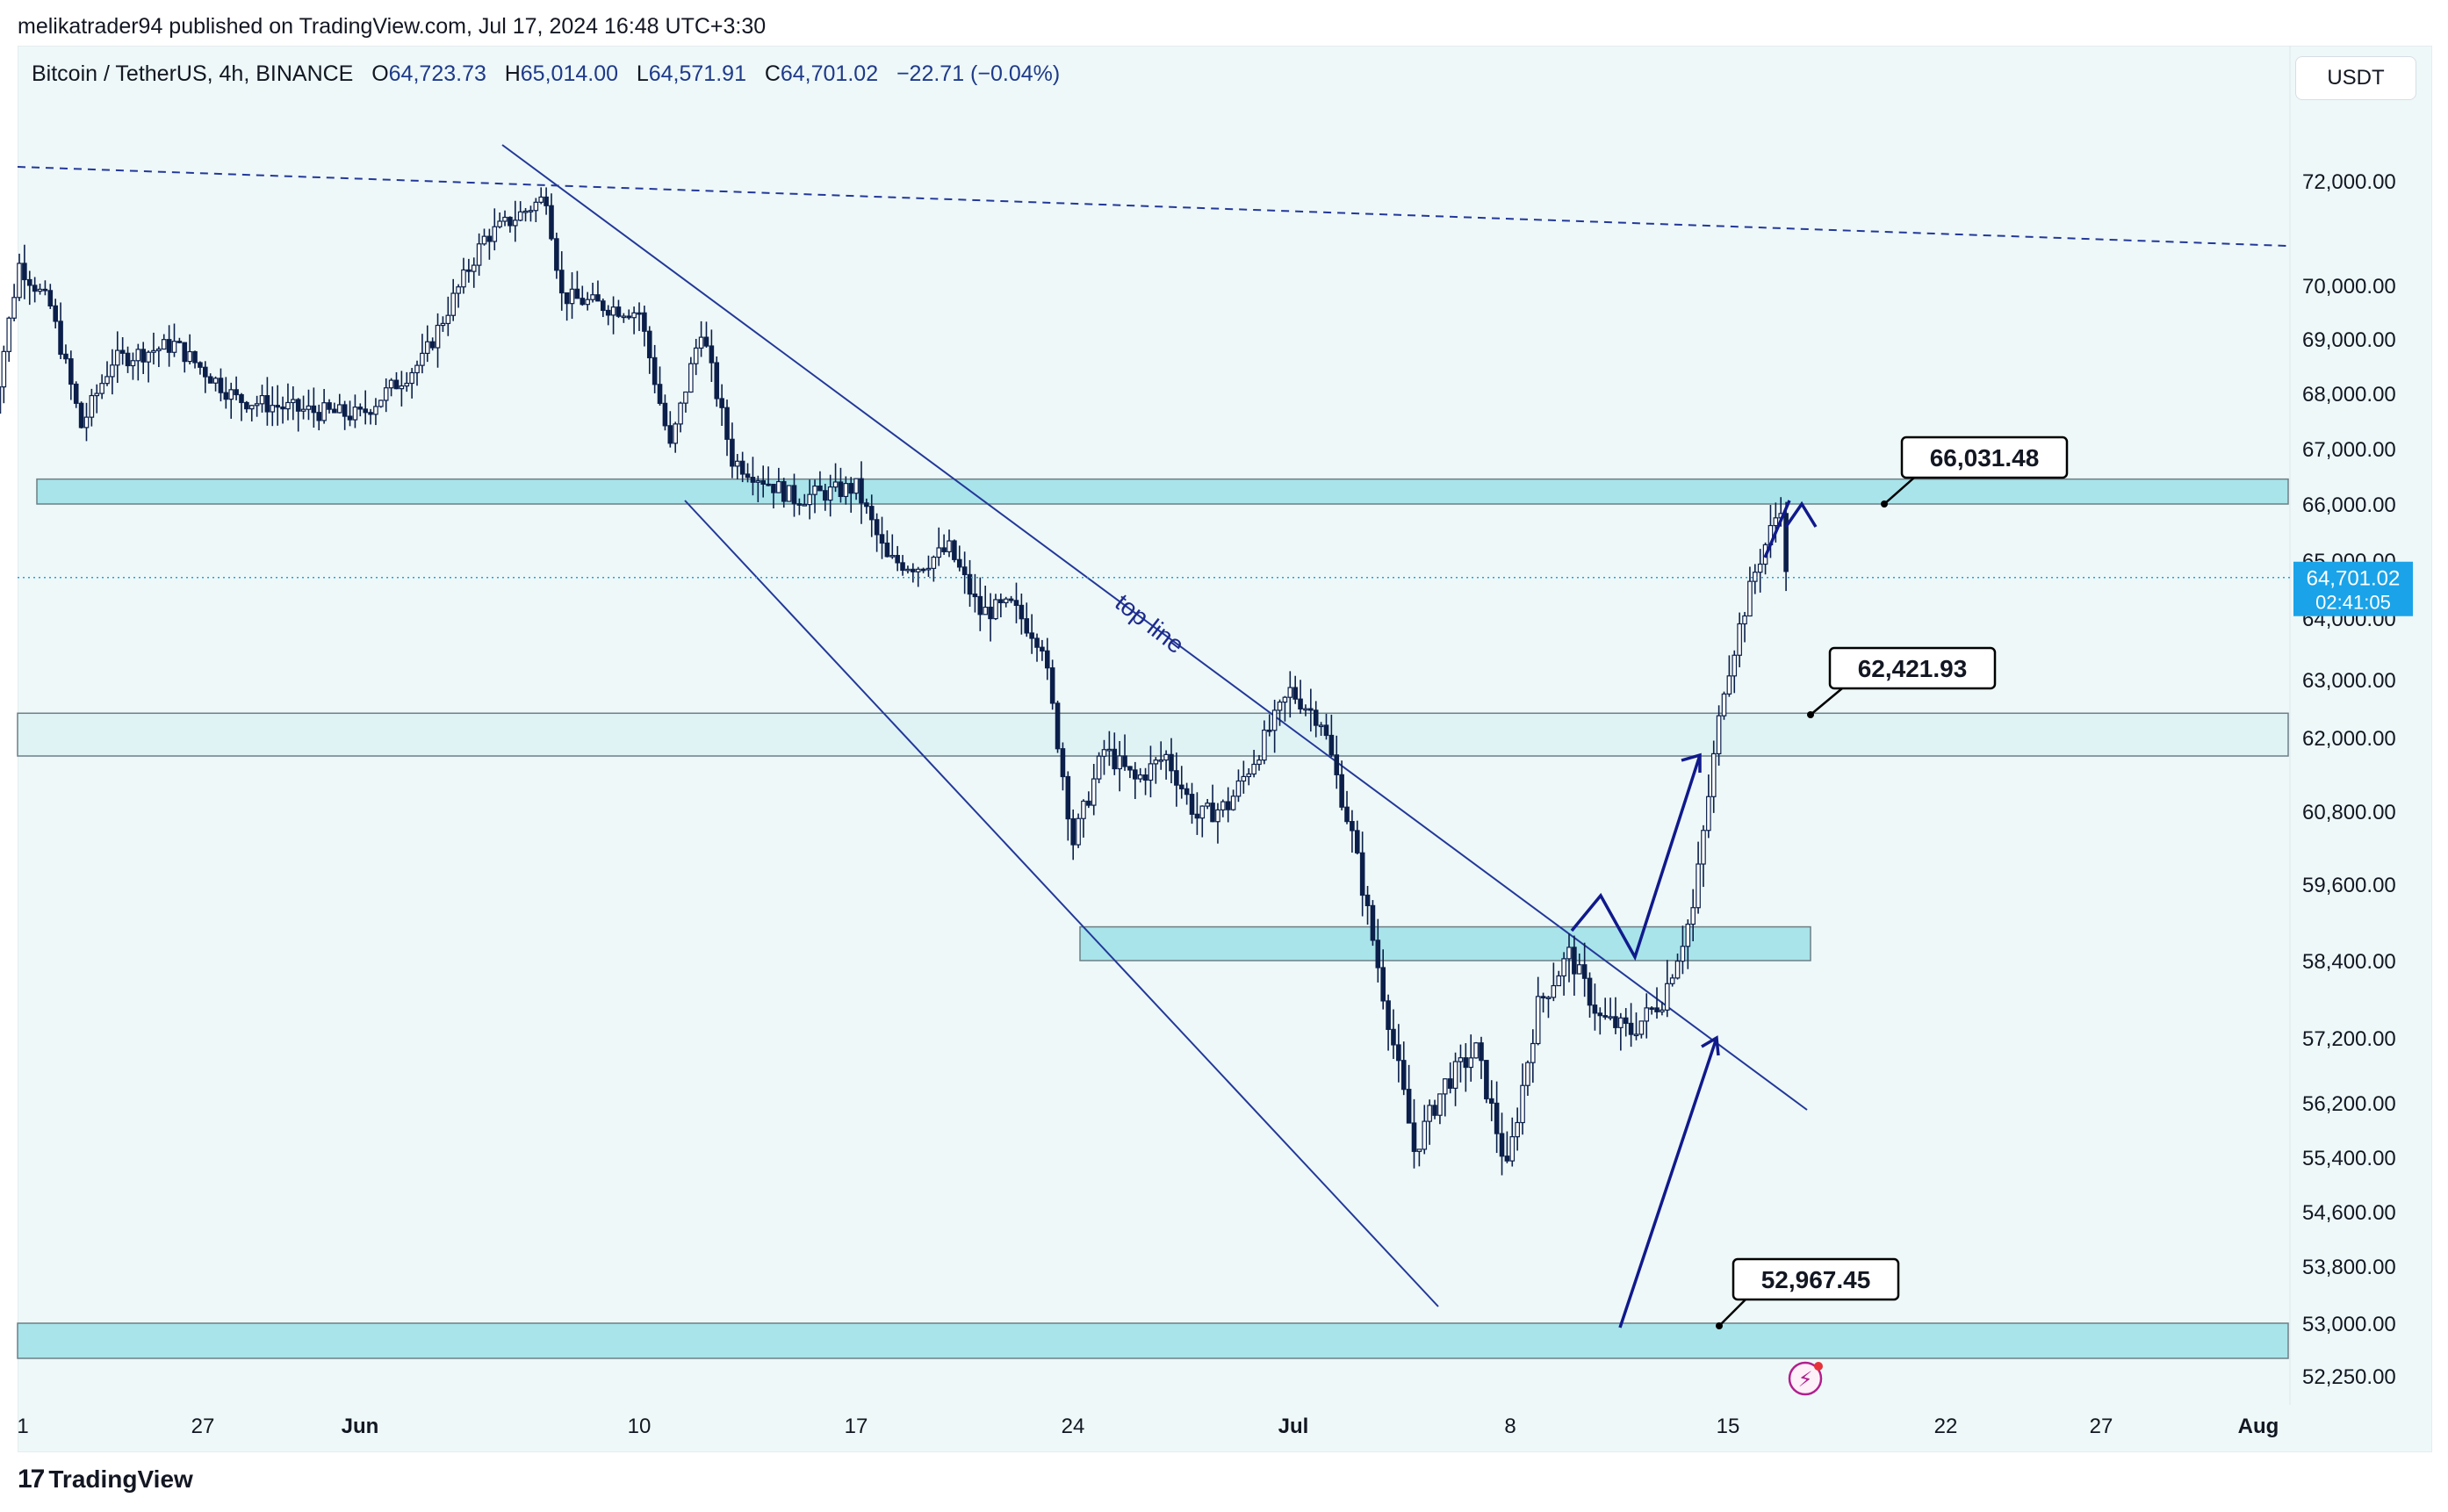 Image resolution: width=2448 pixels, height=1512 pixels. Describe the element at coordinates (1899, 491) in the screenshot. I see `callout-pointer` at that location.